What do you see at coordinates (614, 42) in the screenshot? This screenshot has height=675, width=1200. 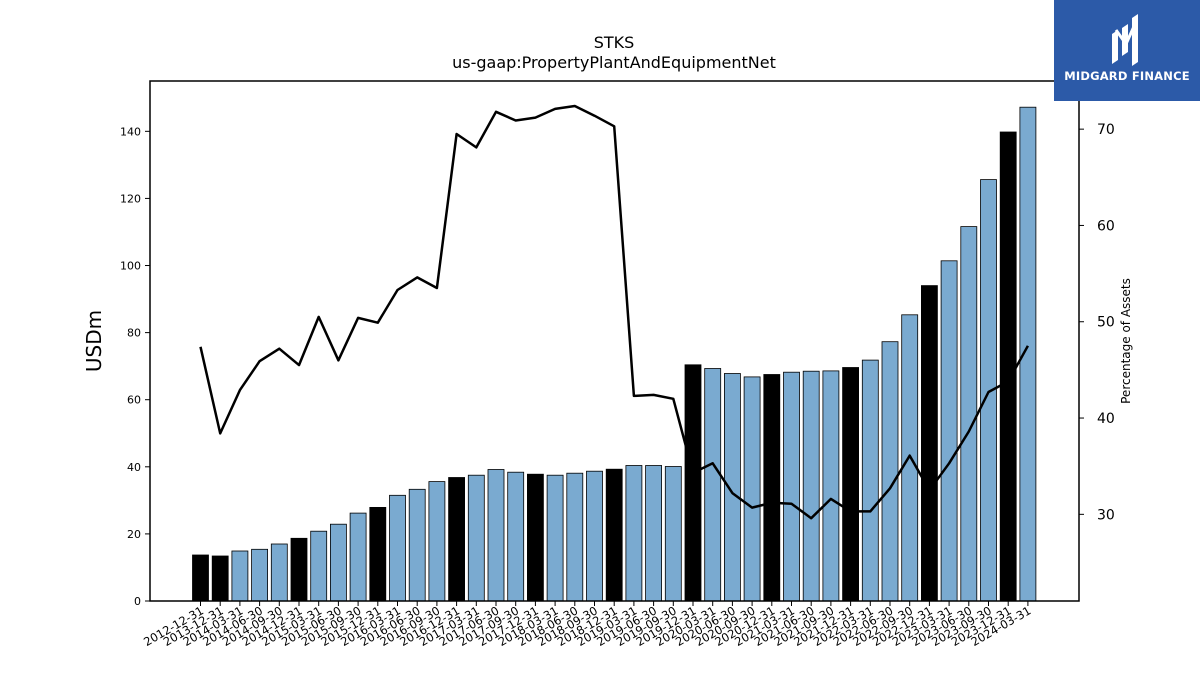 I see `chart-title: STKS` at bounding box center [614, 42].